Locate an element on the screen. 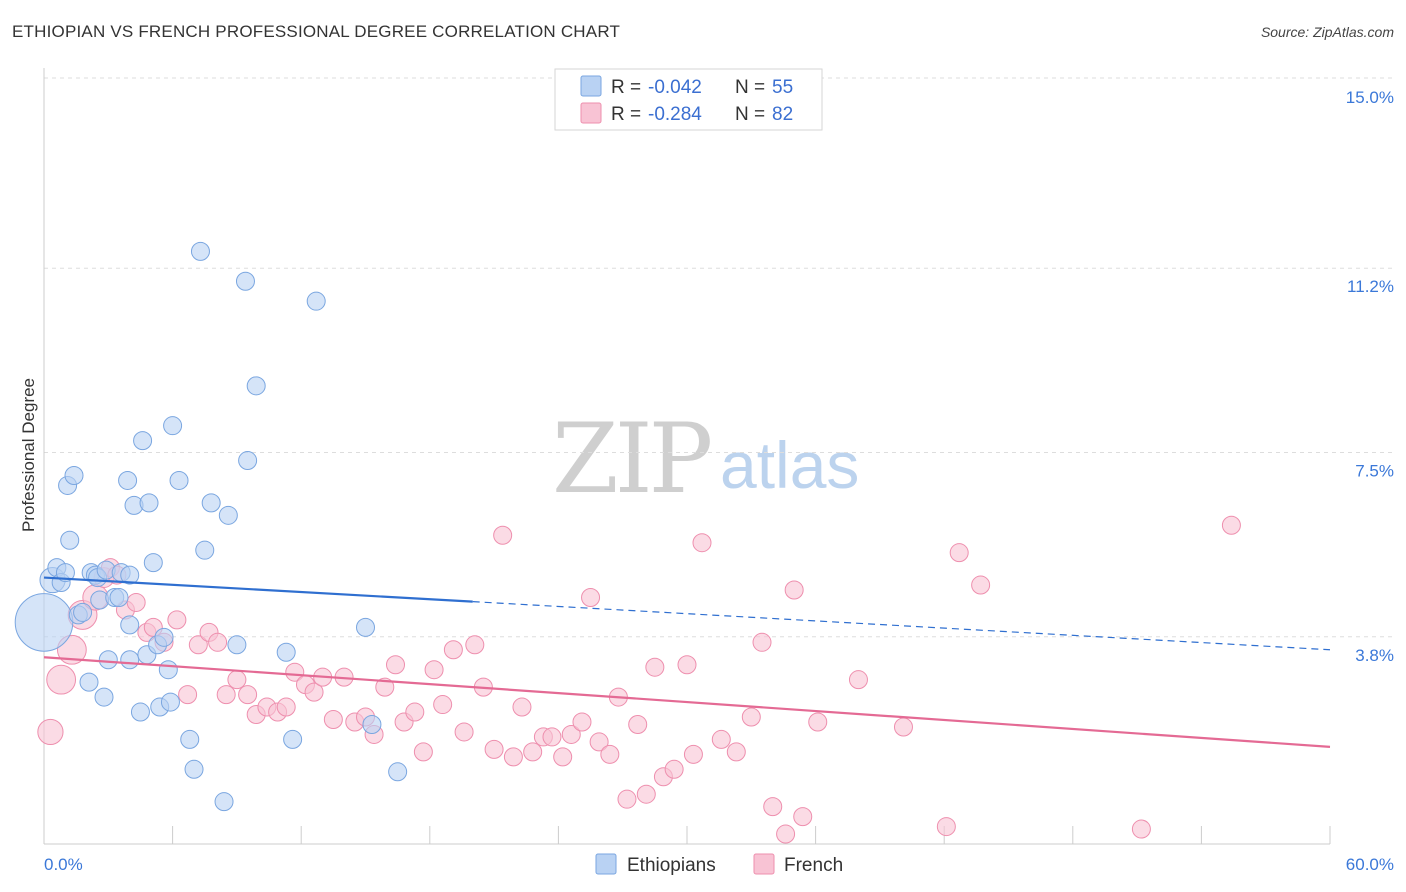  bottom-legend-label-french: French is located at coordinates (813, 865).